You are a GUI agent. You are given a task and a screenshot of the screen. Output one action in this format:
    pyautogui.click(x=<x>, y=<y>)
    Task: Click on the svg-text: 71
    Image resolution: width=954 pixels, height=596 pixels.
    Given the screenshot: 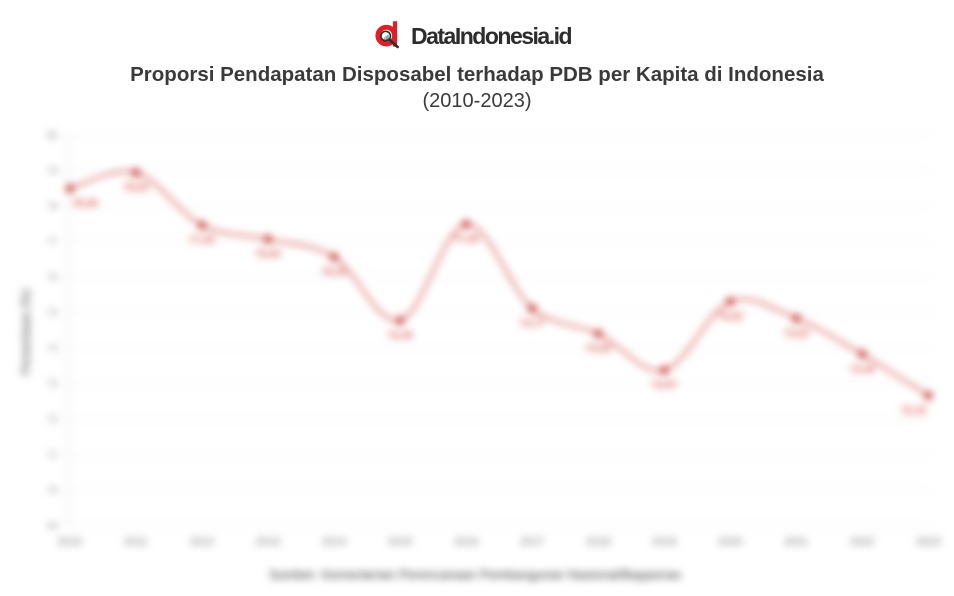 What is the action you would take?
    pyautogui.click(x=53, y=455)
    